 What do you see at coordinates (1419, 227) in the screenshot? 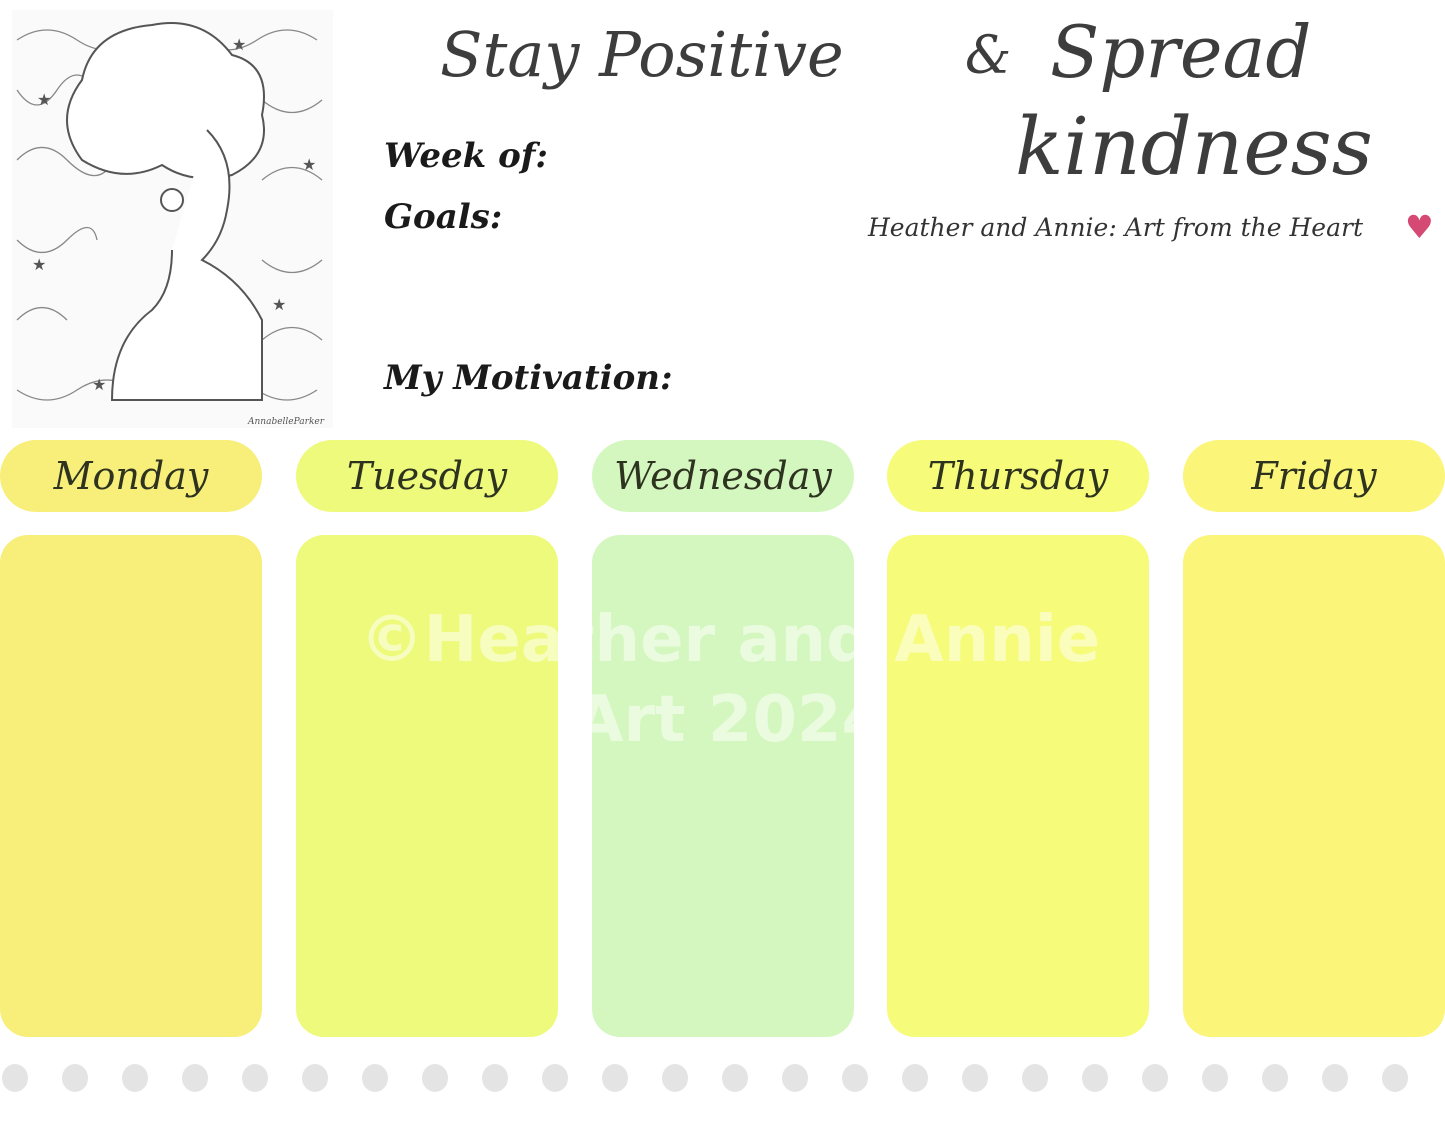
I see `heart-icon: ♥` at bounding box center [1419, 227].